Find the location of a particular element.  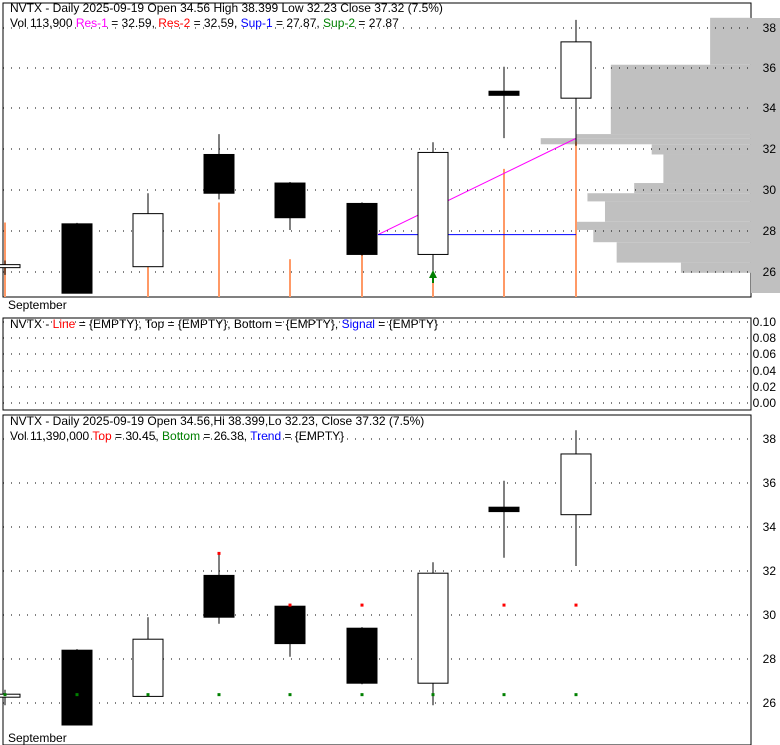

price2-ytick: 26 is located at coordinates (770, 703).